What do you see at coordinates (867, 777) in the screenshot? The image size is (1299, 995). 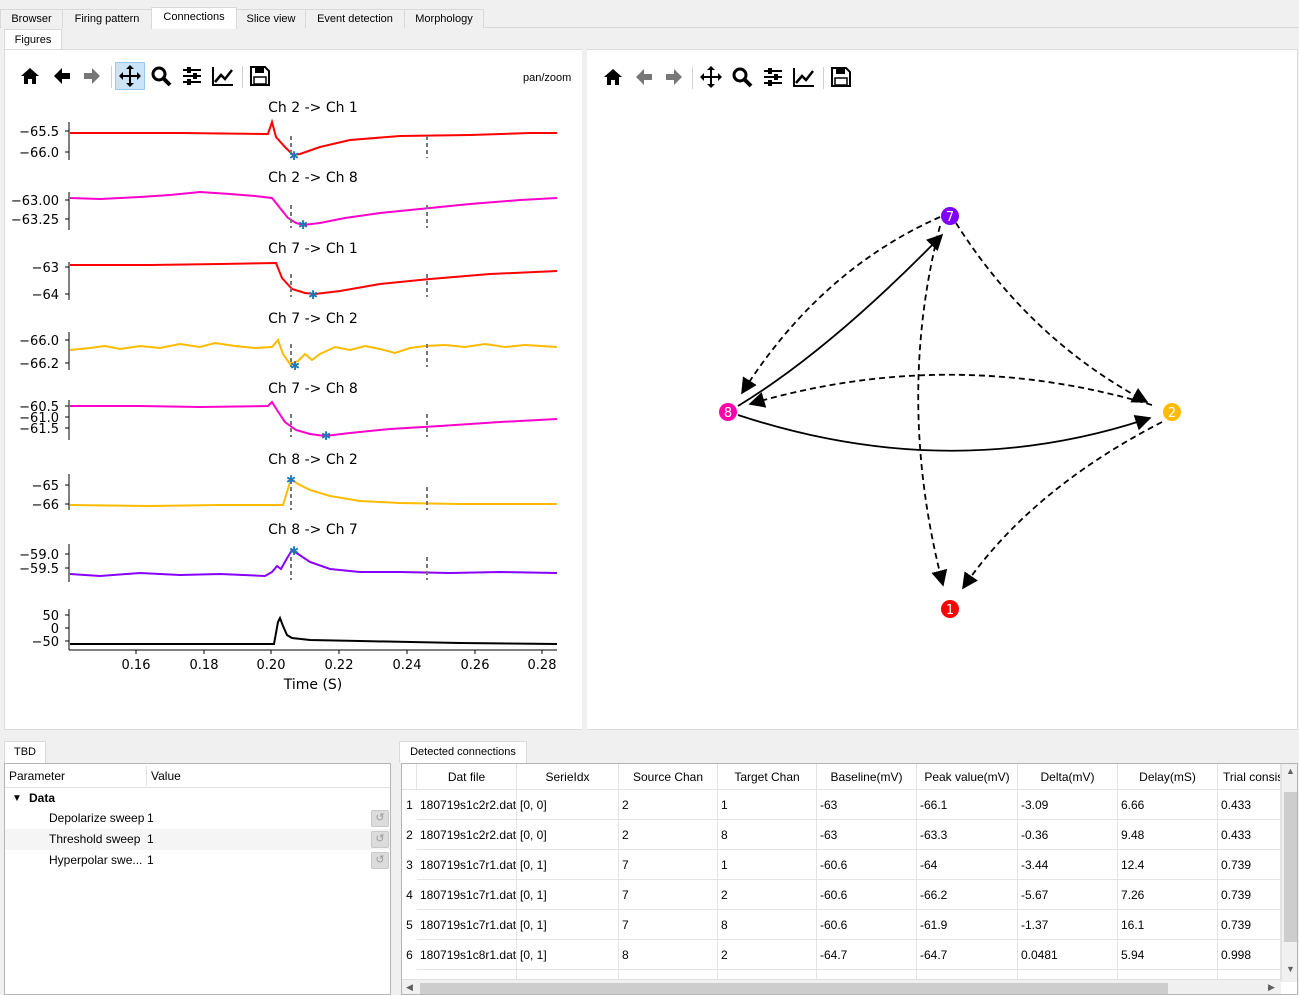 I see `column-header: Baseline(mV)` at bounding box center [867, 777].